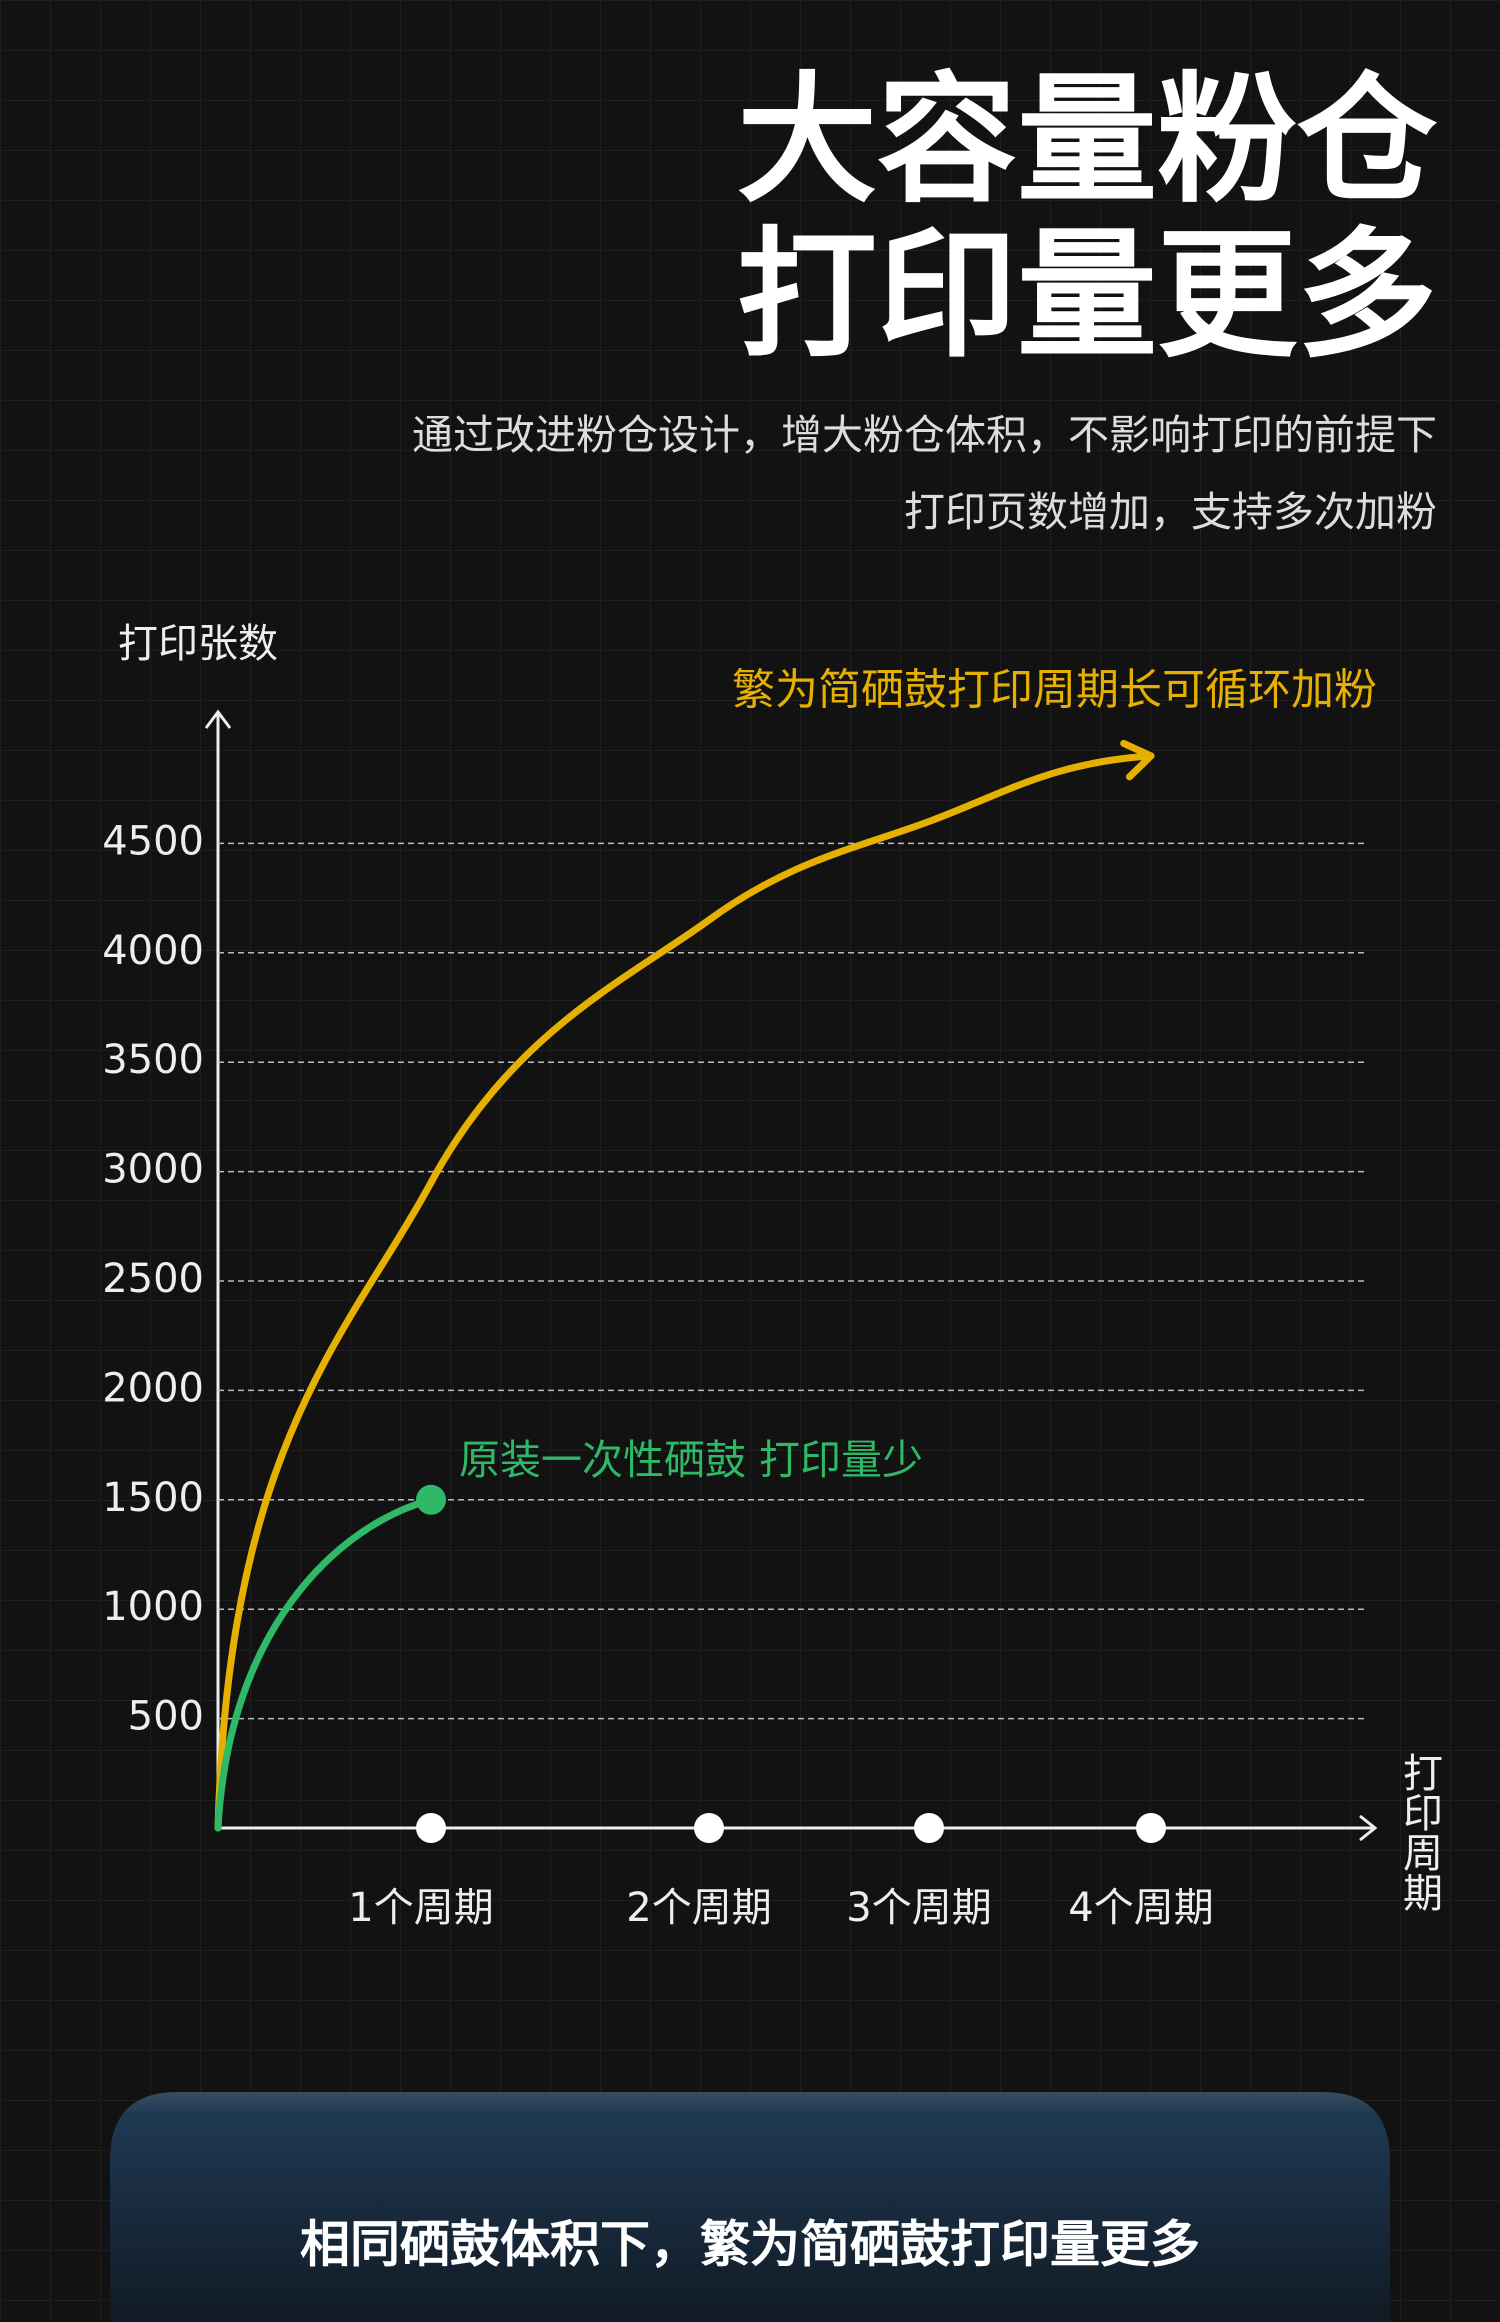 The image size is (1500, 2322). Describe the element at coordinates (1170, 512) in the screenshot. I see `subtitle: 打印页数增加，支持多次加粉` at that location.